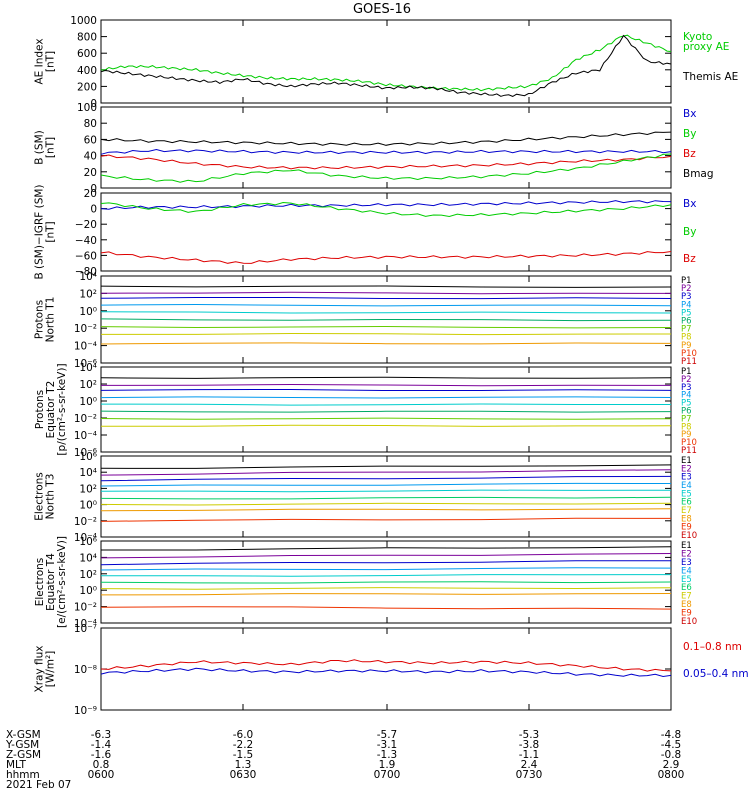 Image resolution: width=750 pixels, height=800 pixels. What do you see at coordinates (23, 735) in the screenshot?
I see `orbit-row-label: X-GSM` at bounding box center [23, 735].